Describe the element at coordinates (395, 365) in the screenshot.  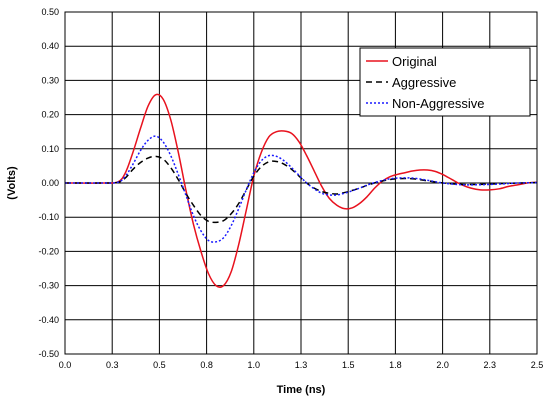
I see `x-tick-label: 1.8` at that location.